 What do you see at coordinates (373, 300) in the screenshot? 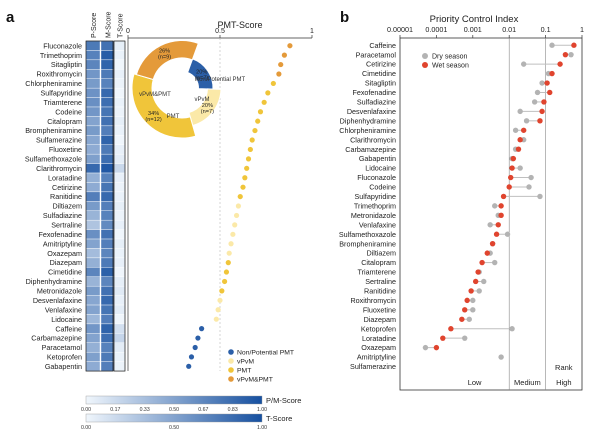
I see `drug-label: Roxithromycin` at bounding box center [373, 300].